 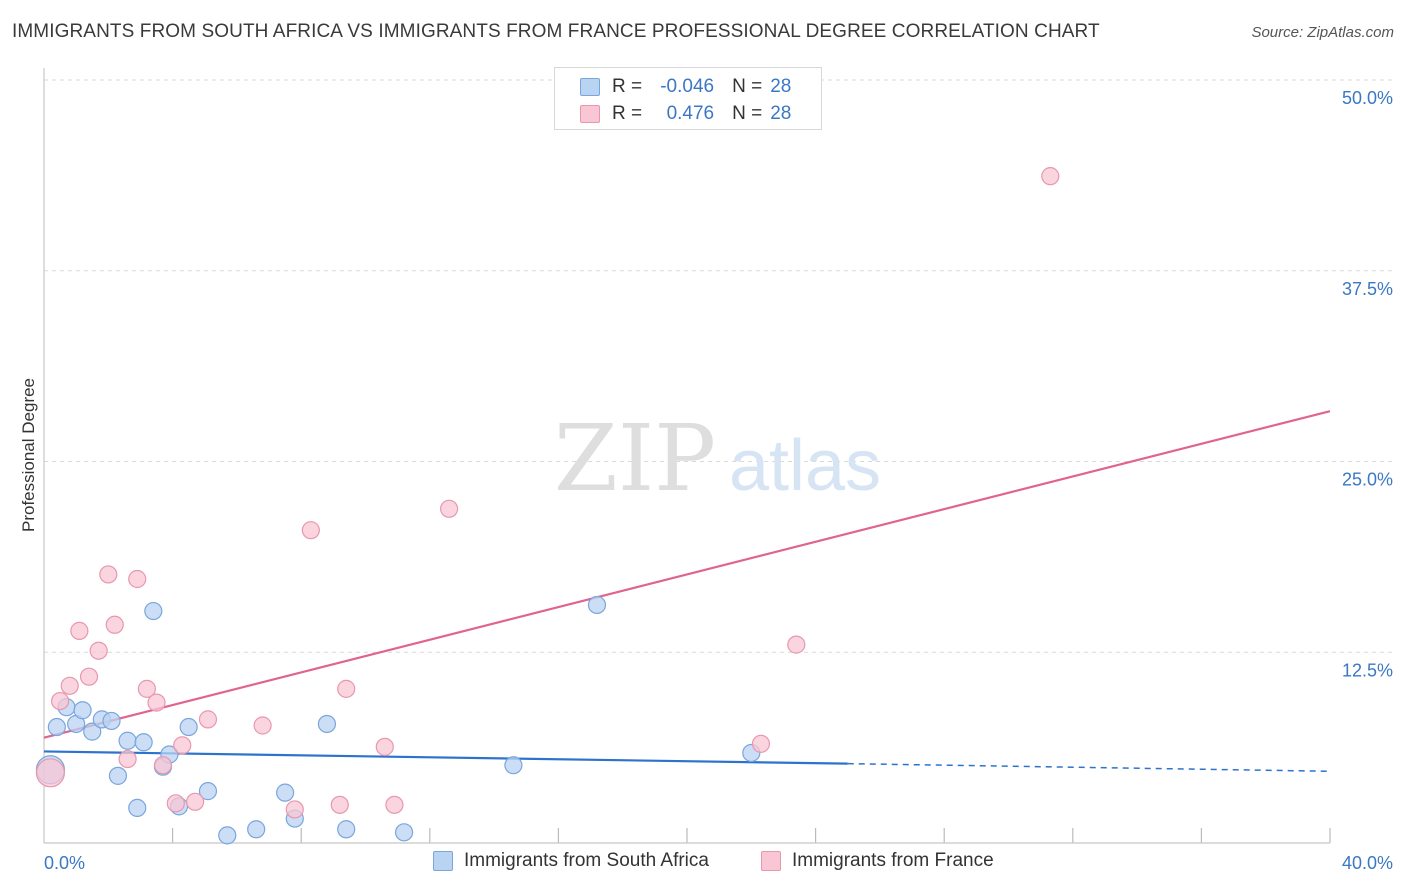 What do you see at coordinates (586, 860) in the screenshot?
I see `bottom-legend-label: Immigrants from South Africa` at bounding box center [586, 860].